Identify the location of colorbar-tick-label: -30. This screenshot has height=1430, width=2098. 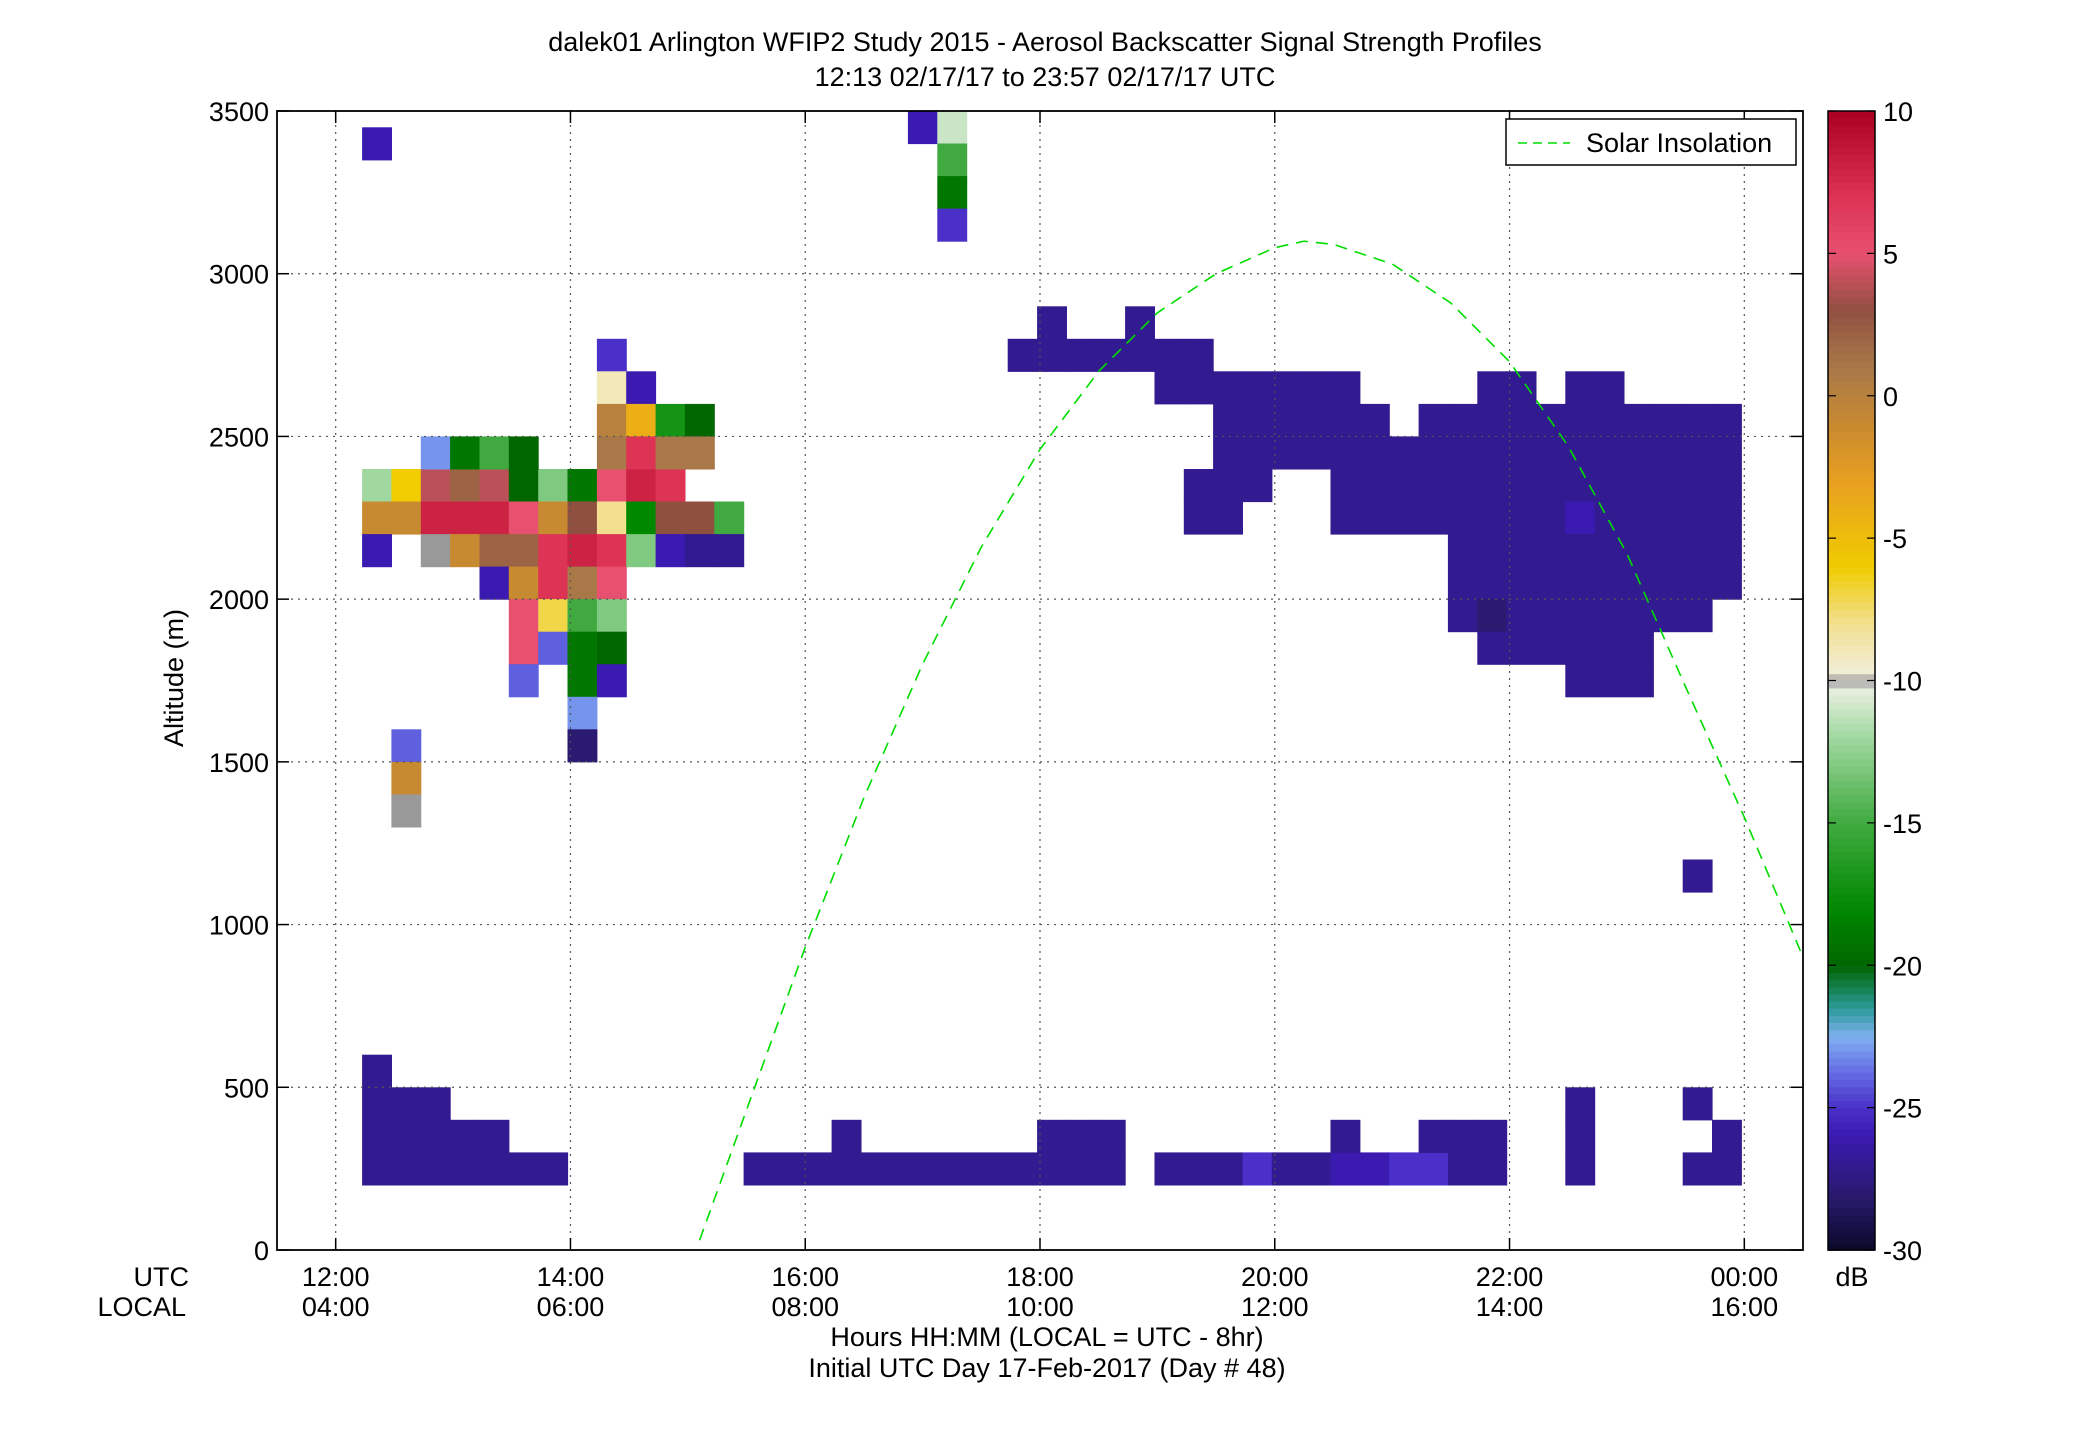
(1902, 1251).